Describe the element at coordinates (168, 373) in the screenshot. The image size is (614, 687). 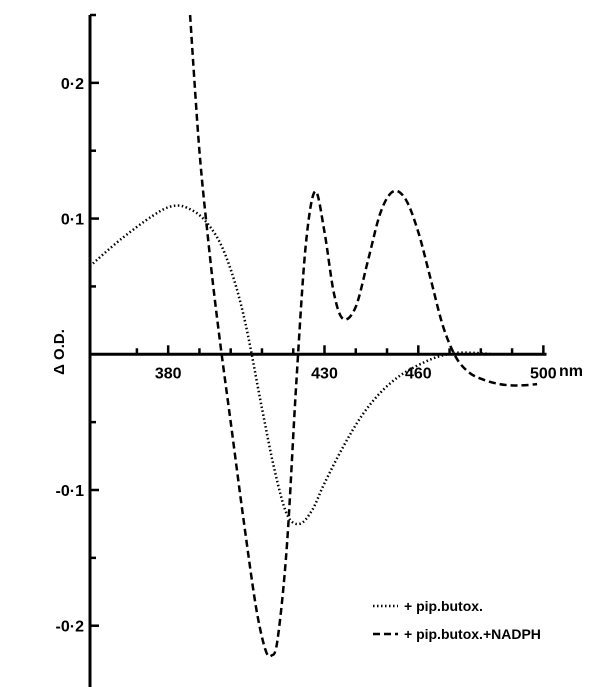
I see `x-tick-label: 380` at that location.